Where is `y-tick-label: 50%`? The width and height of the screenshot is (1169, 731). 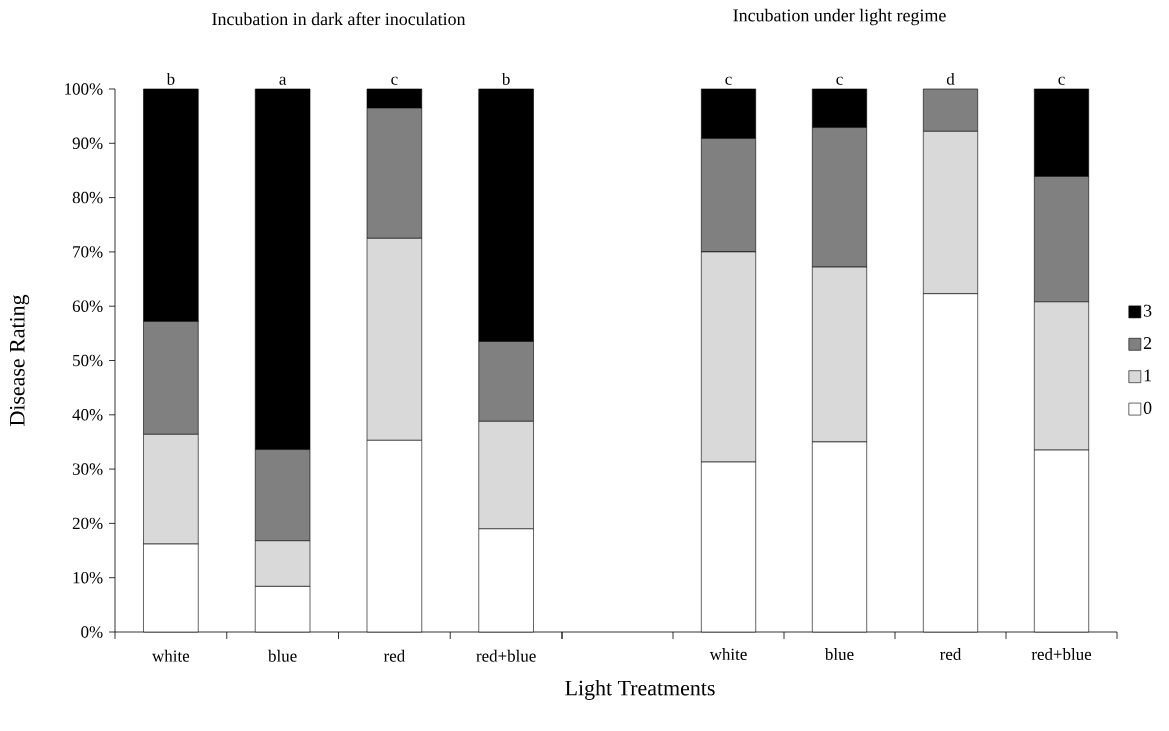
y-tick-label: 50% is located at coordinates (88, 360).